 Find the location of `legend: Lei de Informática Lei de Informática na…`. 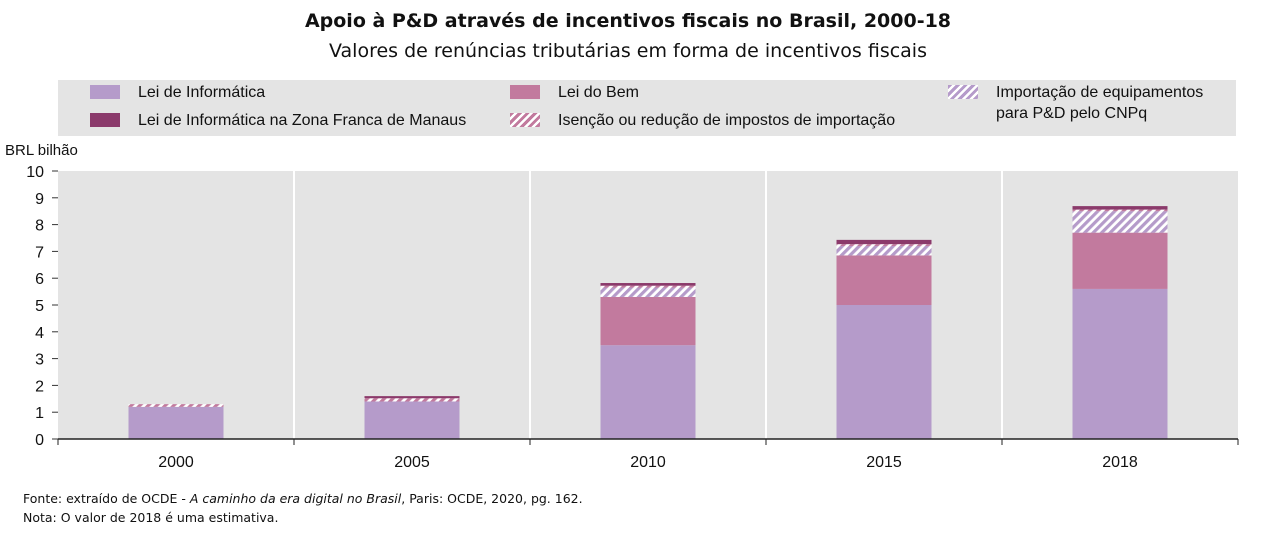

legend: Lei de Informática Lei de Informática na… is located at coordinates (647, 108).